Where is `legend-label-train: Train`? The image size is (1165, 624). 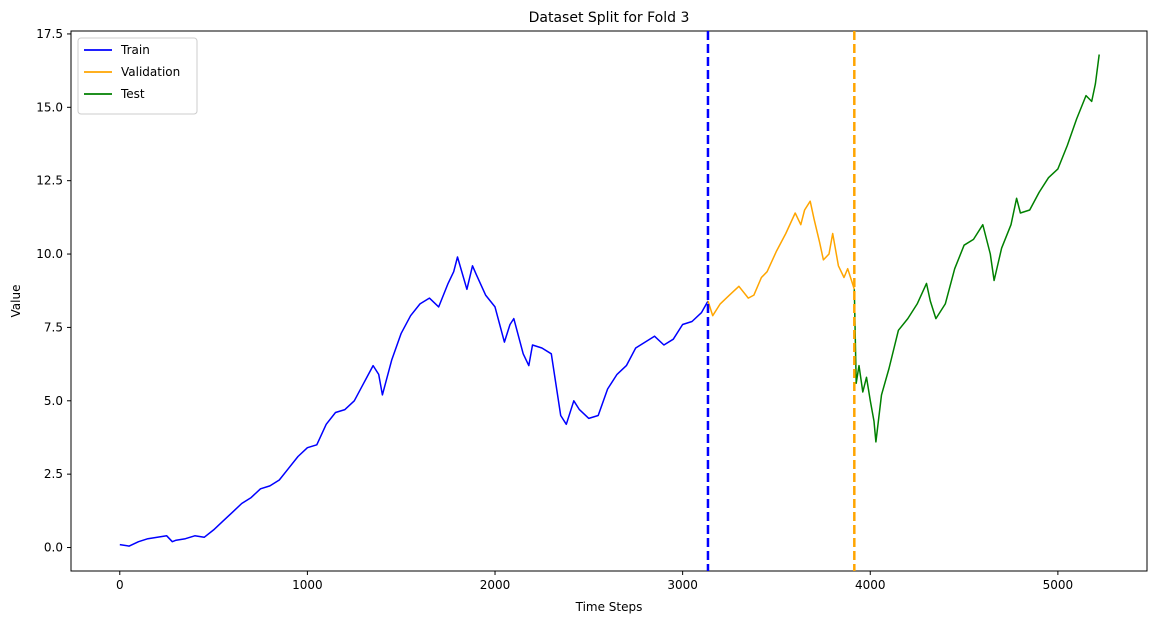
legend-label-train: Train is located at coordinates (135, 50).